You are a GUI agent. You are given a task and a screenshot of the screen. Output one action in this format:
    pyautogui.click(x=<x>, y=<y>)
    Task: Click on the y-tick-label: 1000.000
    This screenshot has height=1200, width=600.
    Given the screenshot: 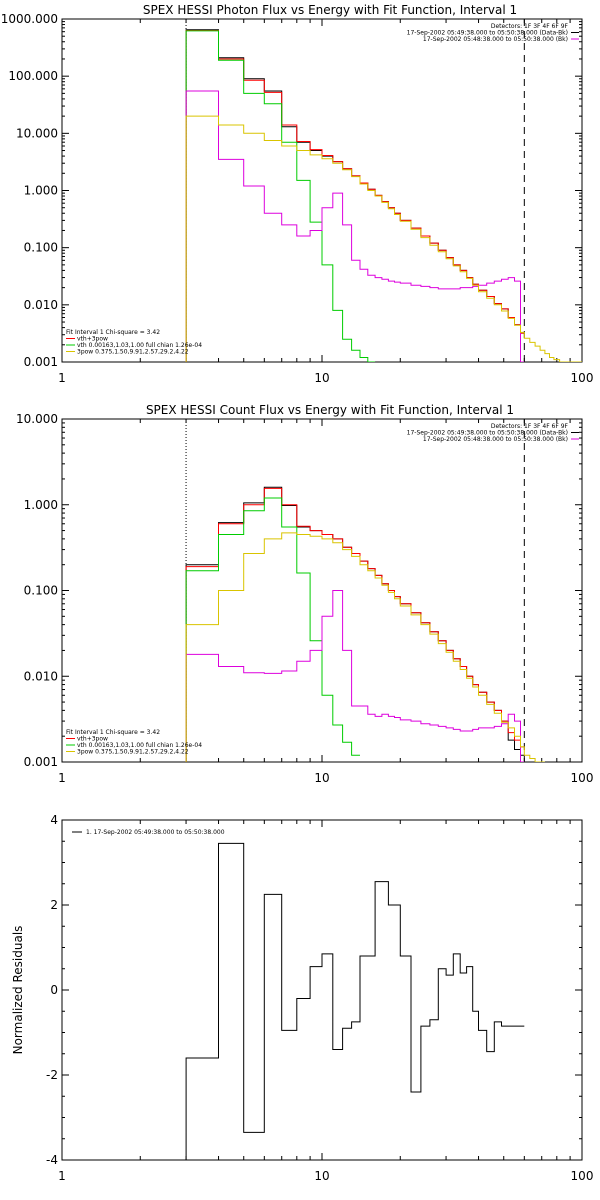 What is the action you would take?
    pyautogui.click(x=29, y=19)
    